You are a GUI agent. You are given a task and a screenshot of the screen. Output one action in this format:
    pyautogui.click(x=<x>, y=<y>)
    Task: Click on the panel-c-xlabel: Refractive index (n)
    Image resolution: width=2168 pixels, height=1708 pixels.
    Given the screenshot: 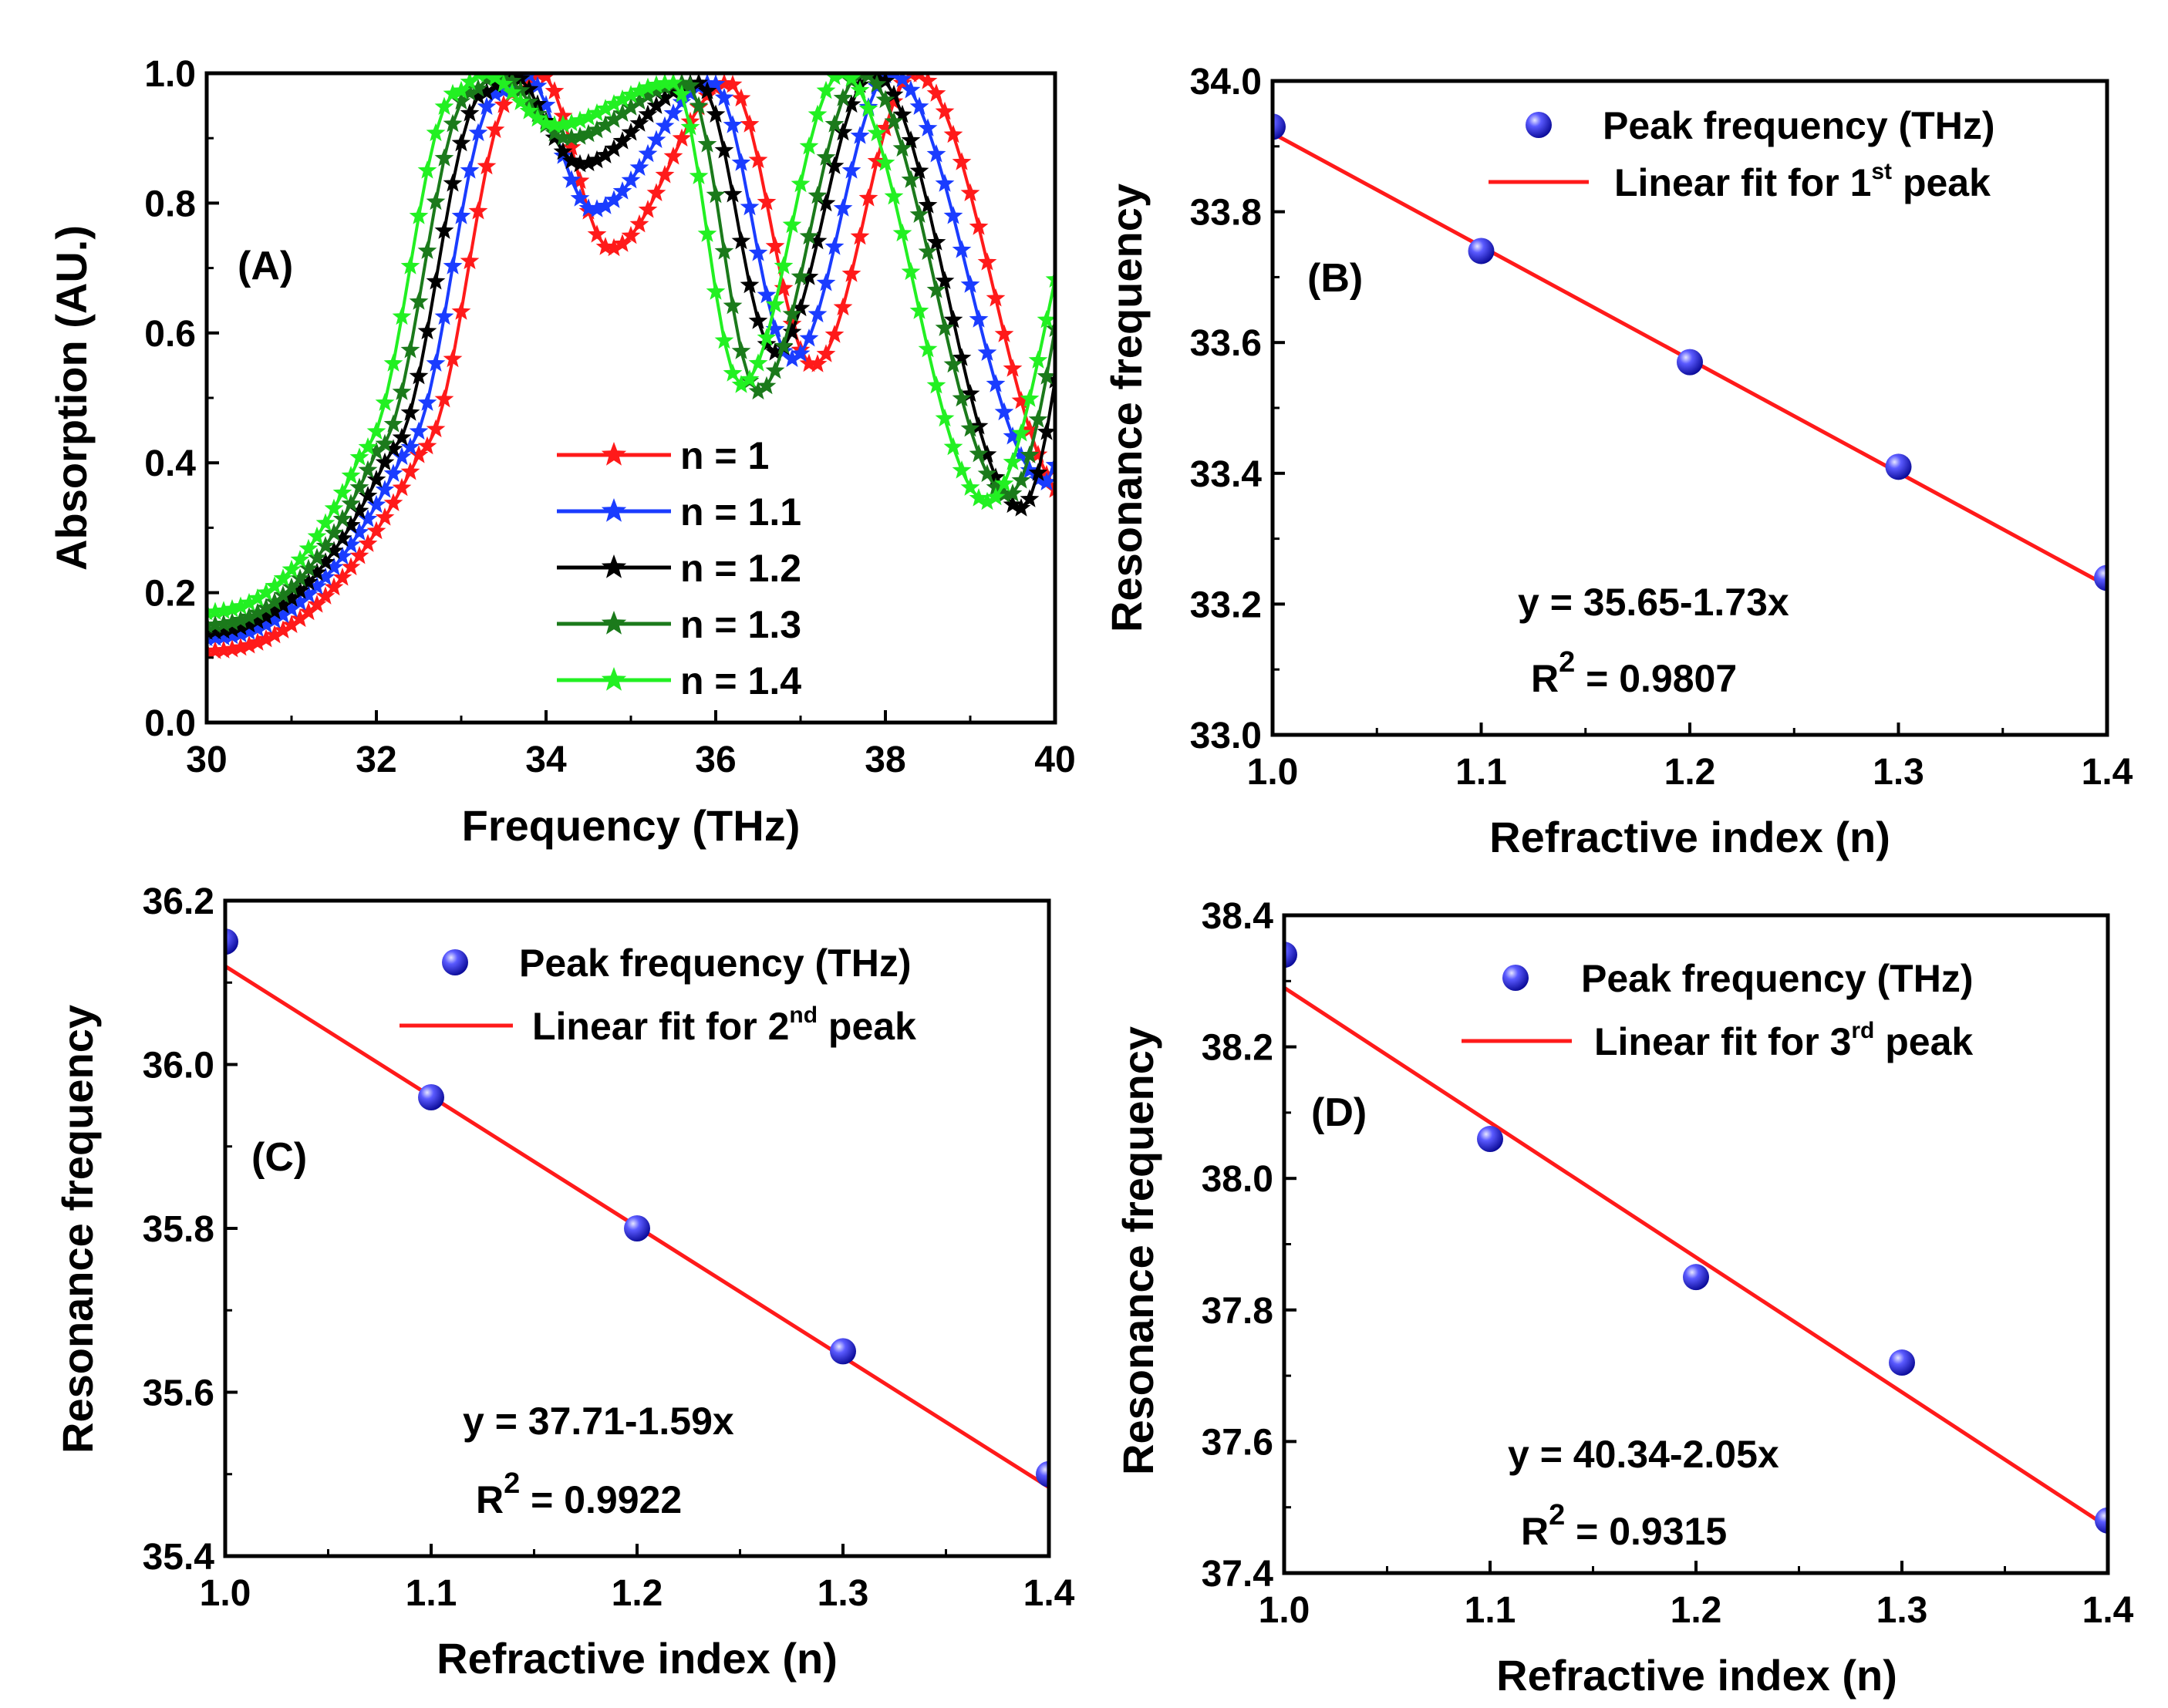 What is the action you would take?
    pyautogui.click(x=637, y=1658)
    